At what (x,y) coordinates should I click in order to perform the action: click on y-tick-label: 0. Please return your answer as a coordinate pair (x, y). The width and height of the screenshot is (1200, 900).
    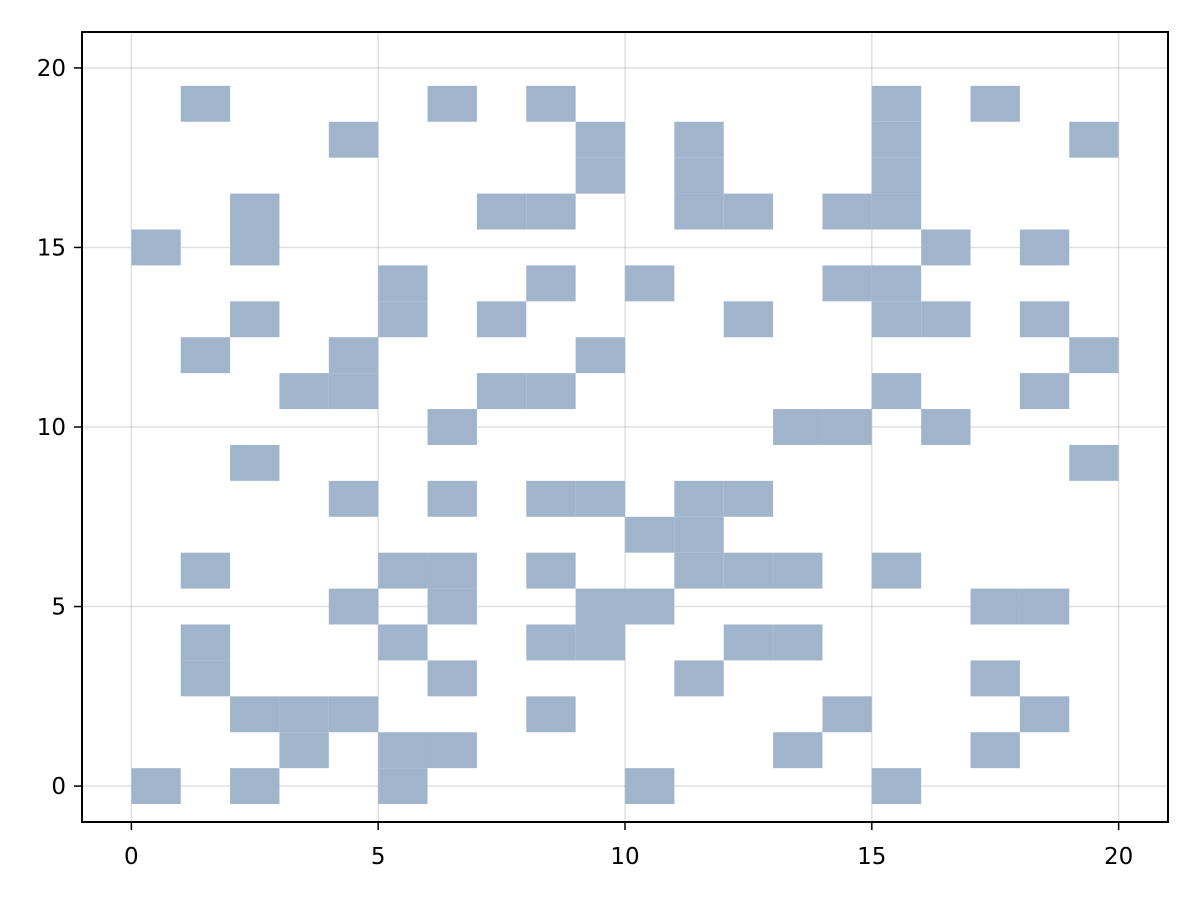
    Looking at the image, I should click on (58, 787).